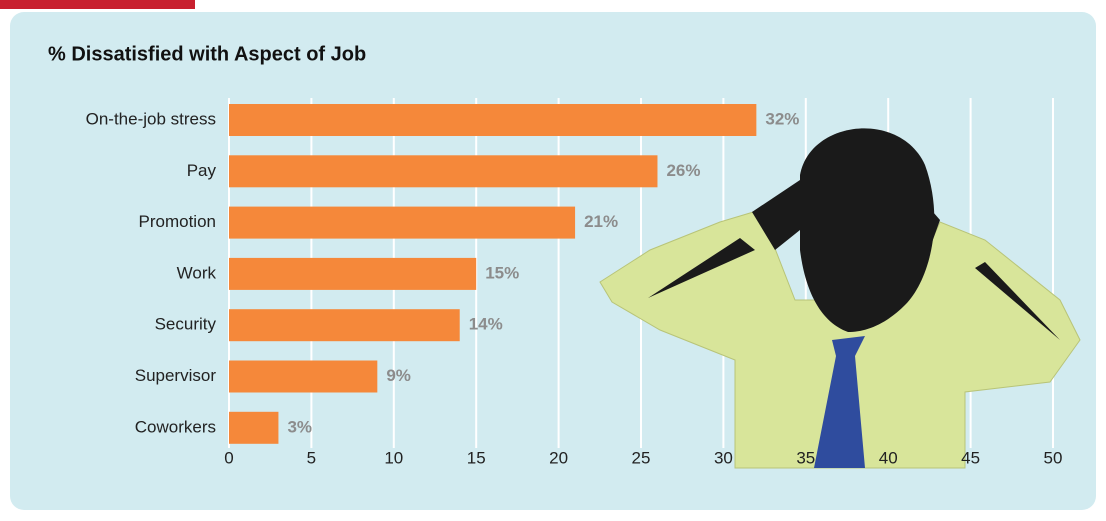 This screenshot has height=521, width=1106. Describe the element at coordinates (202, 170) in the screenshot. I see `y-tick-label: Pay` at that location.